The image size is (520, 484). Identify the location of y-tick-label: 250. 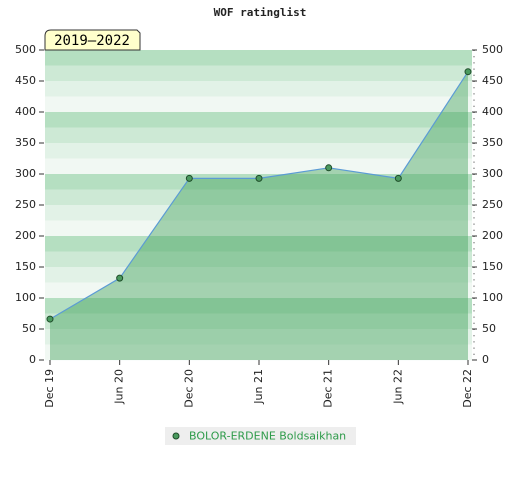
(25, 204).